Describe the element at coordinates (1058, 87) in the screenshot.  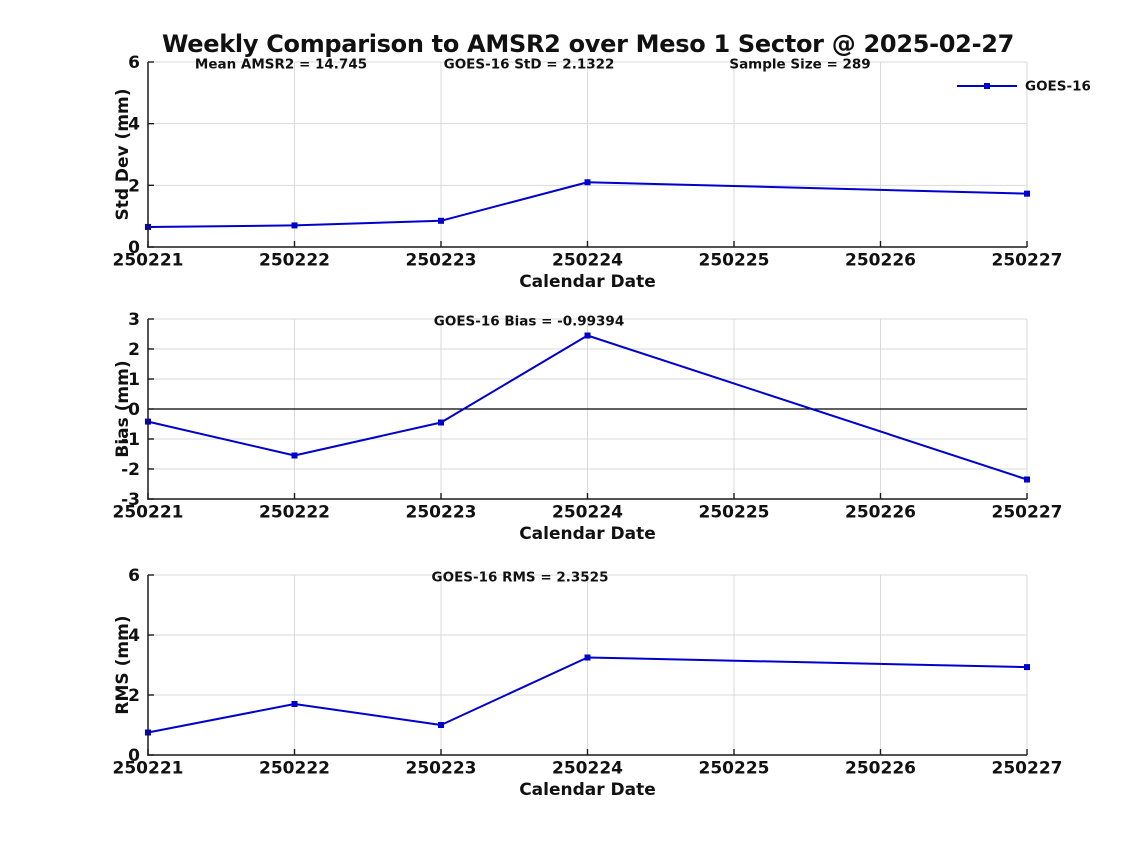
I see `legend-label: GOES-16` at that location.